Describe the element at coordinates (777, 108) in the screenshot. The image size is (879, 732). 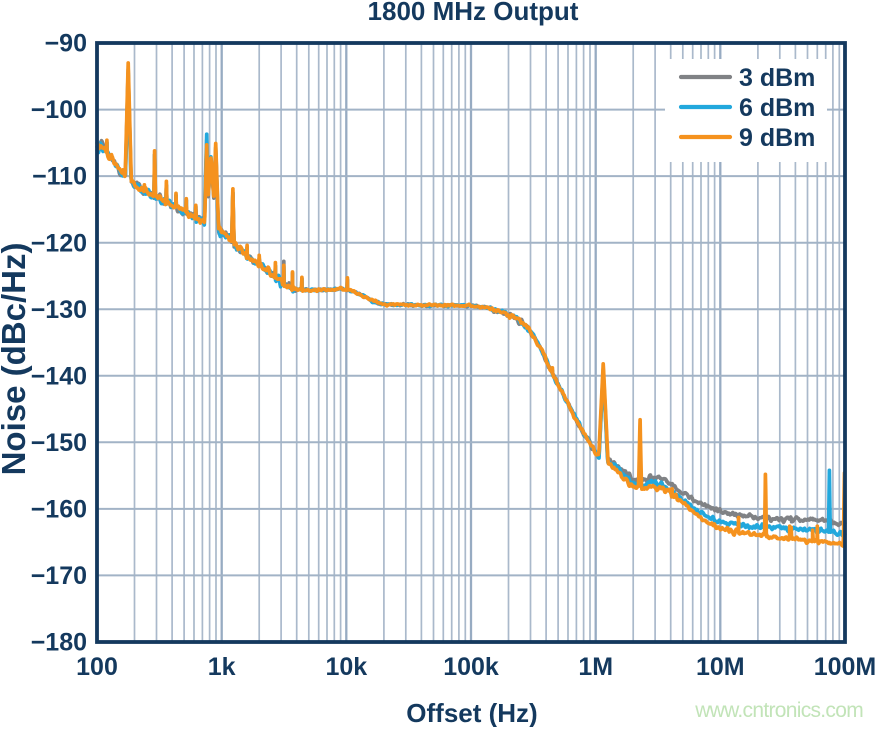
I see `svg-text: 6 dBm` at that location.